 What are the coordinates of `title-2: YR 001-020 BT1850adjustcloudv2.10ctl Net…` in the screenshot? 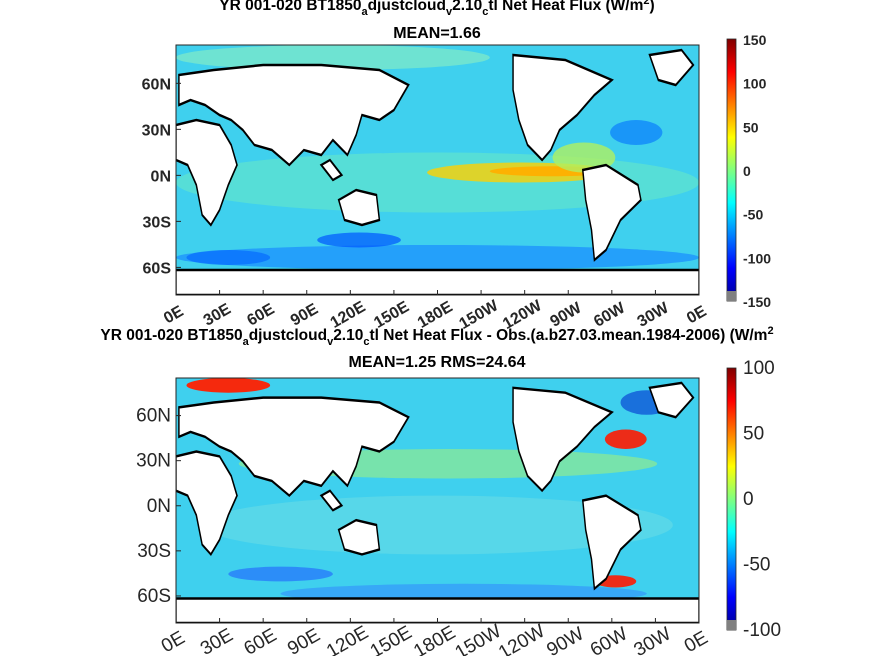 It's located at (436, 336).